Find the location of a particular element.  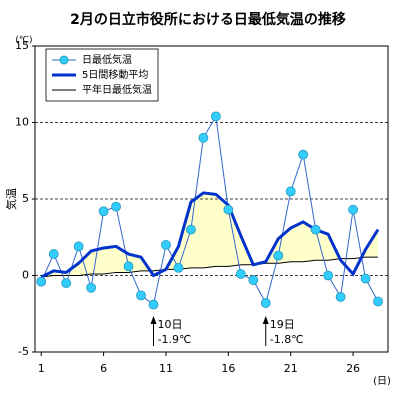

x-tick-label: 26 is located at coordinates (353, 368).